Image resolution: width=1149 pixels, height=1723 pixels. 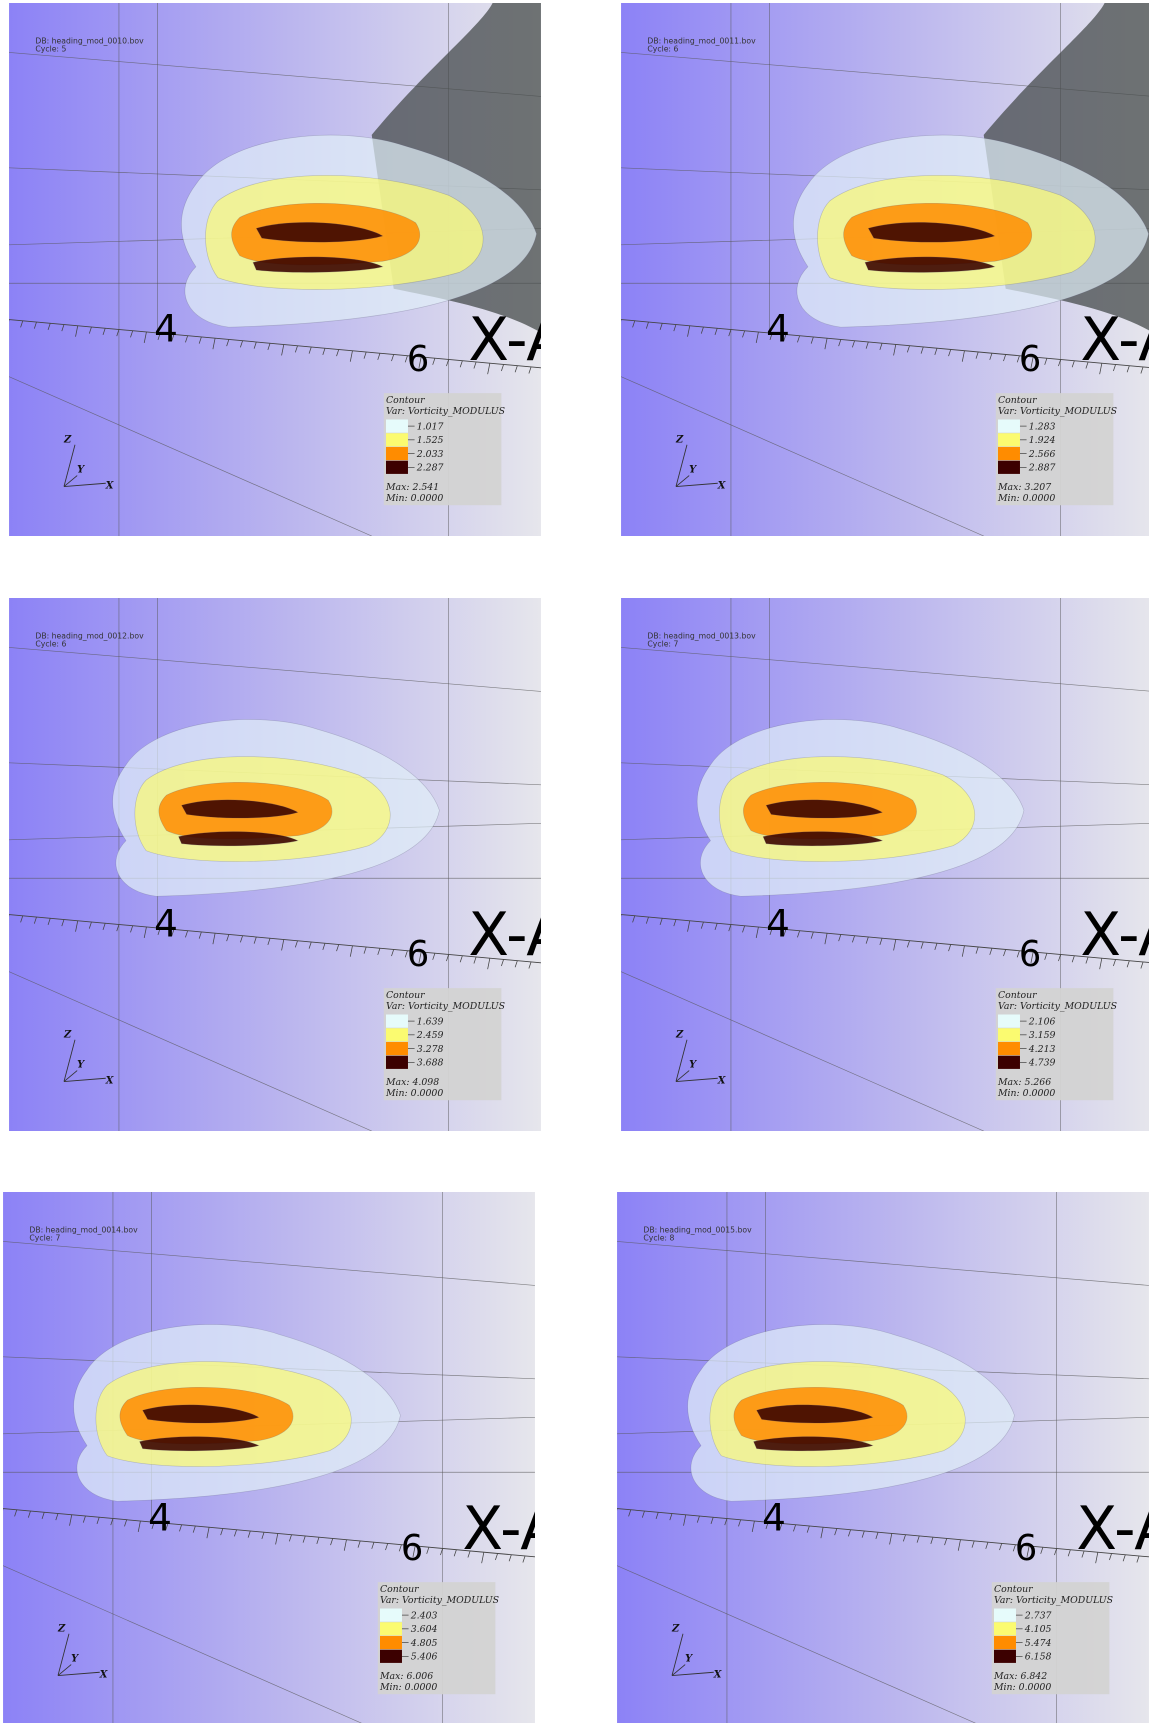 What do you see at coordinates (109, 1081) in the screenshot?
I see `triad-label: X` at bounding box center [109, 1081].